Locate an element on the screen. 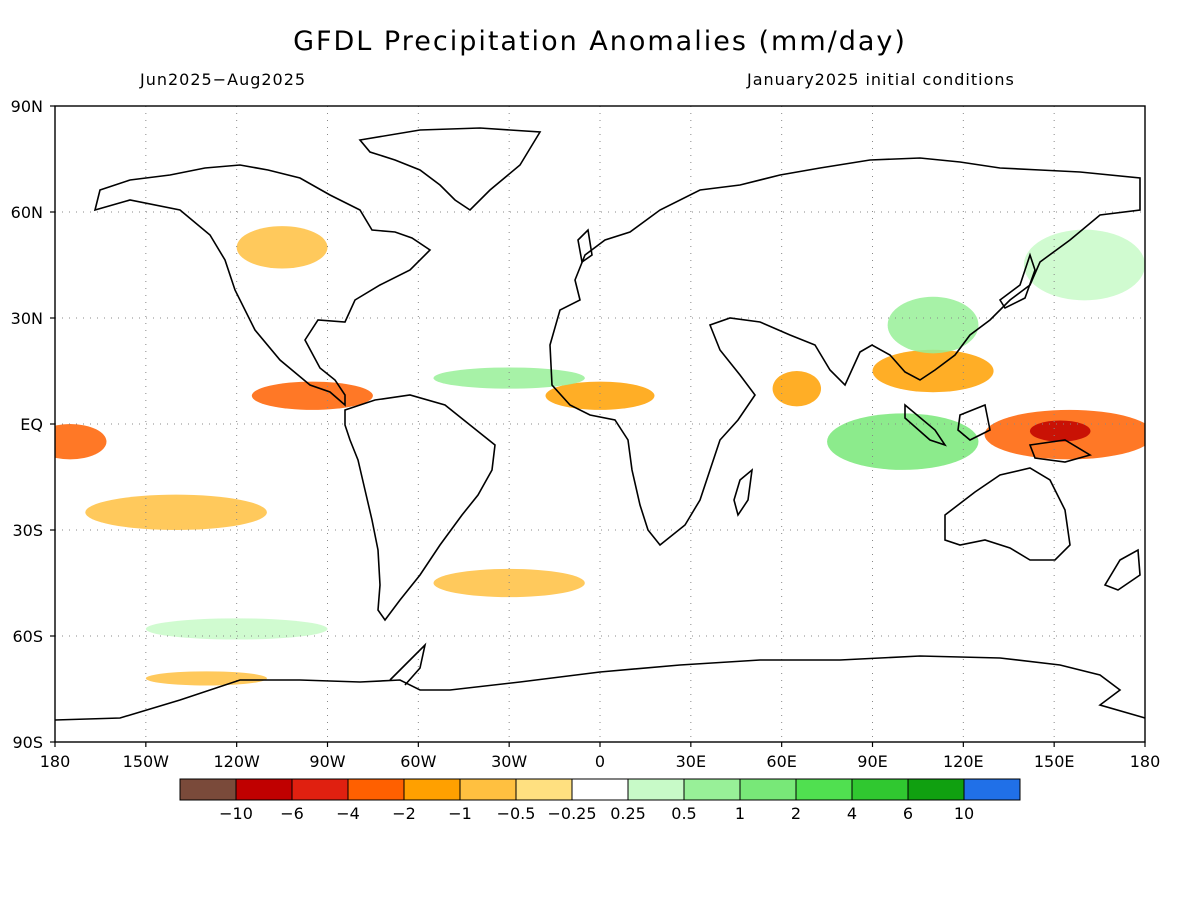 The height and width of the screenshot is (900, 1200). lat-tick-label: 30S is located at coordinates (27, 530).